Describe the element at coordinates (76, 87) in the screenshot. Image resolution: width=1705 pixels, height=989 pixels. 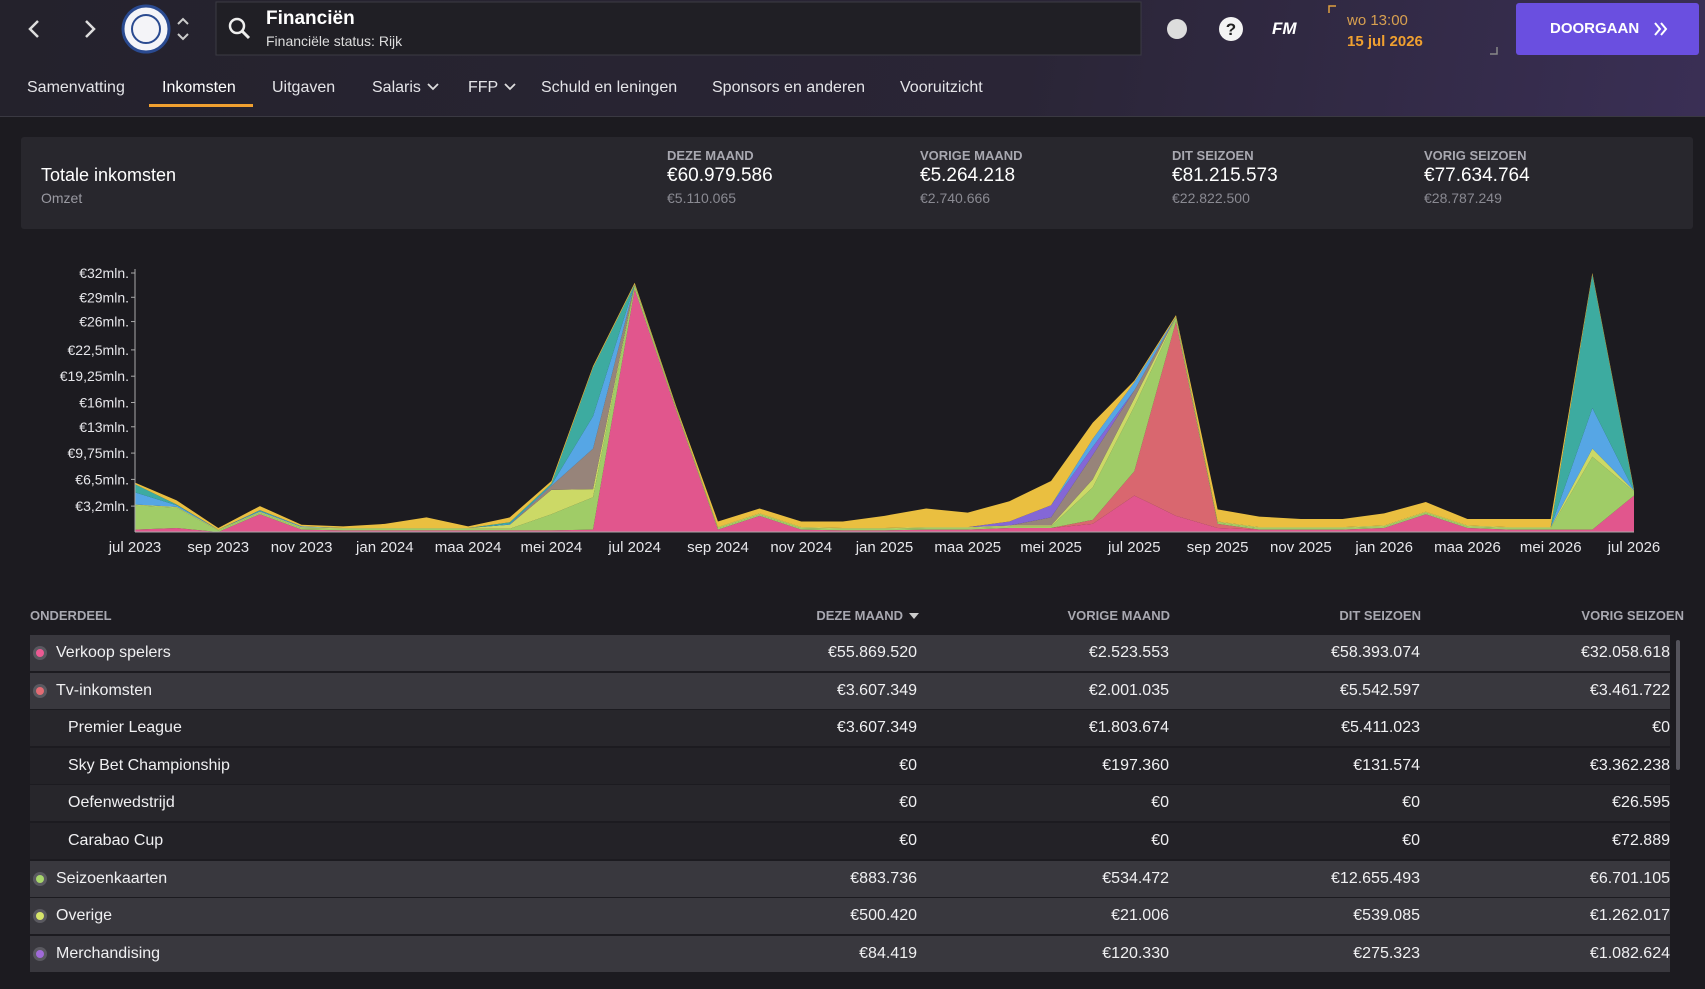
I see `tab: Samenvatting` at that location.